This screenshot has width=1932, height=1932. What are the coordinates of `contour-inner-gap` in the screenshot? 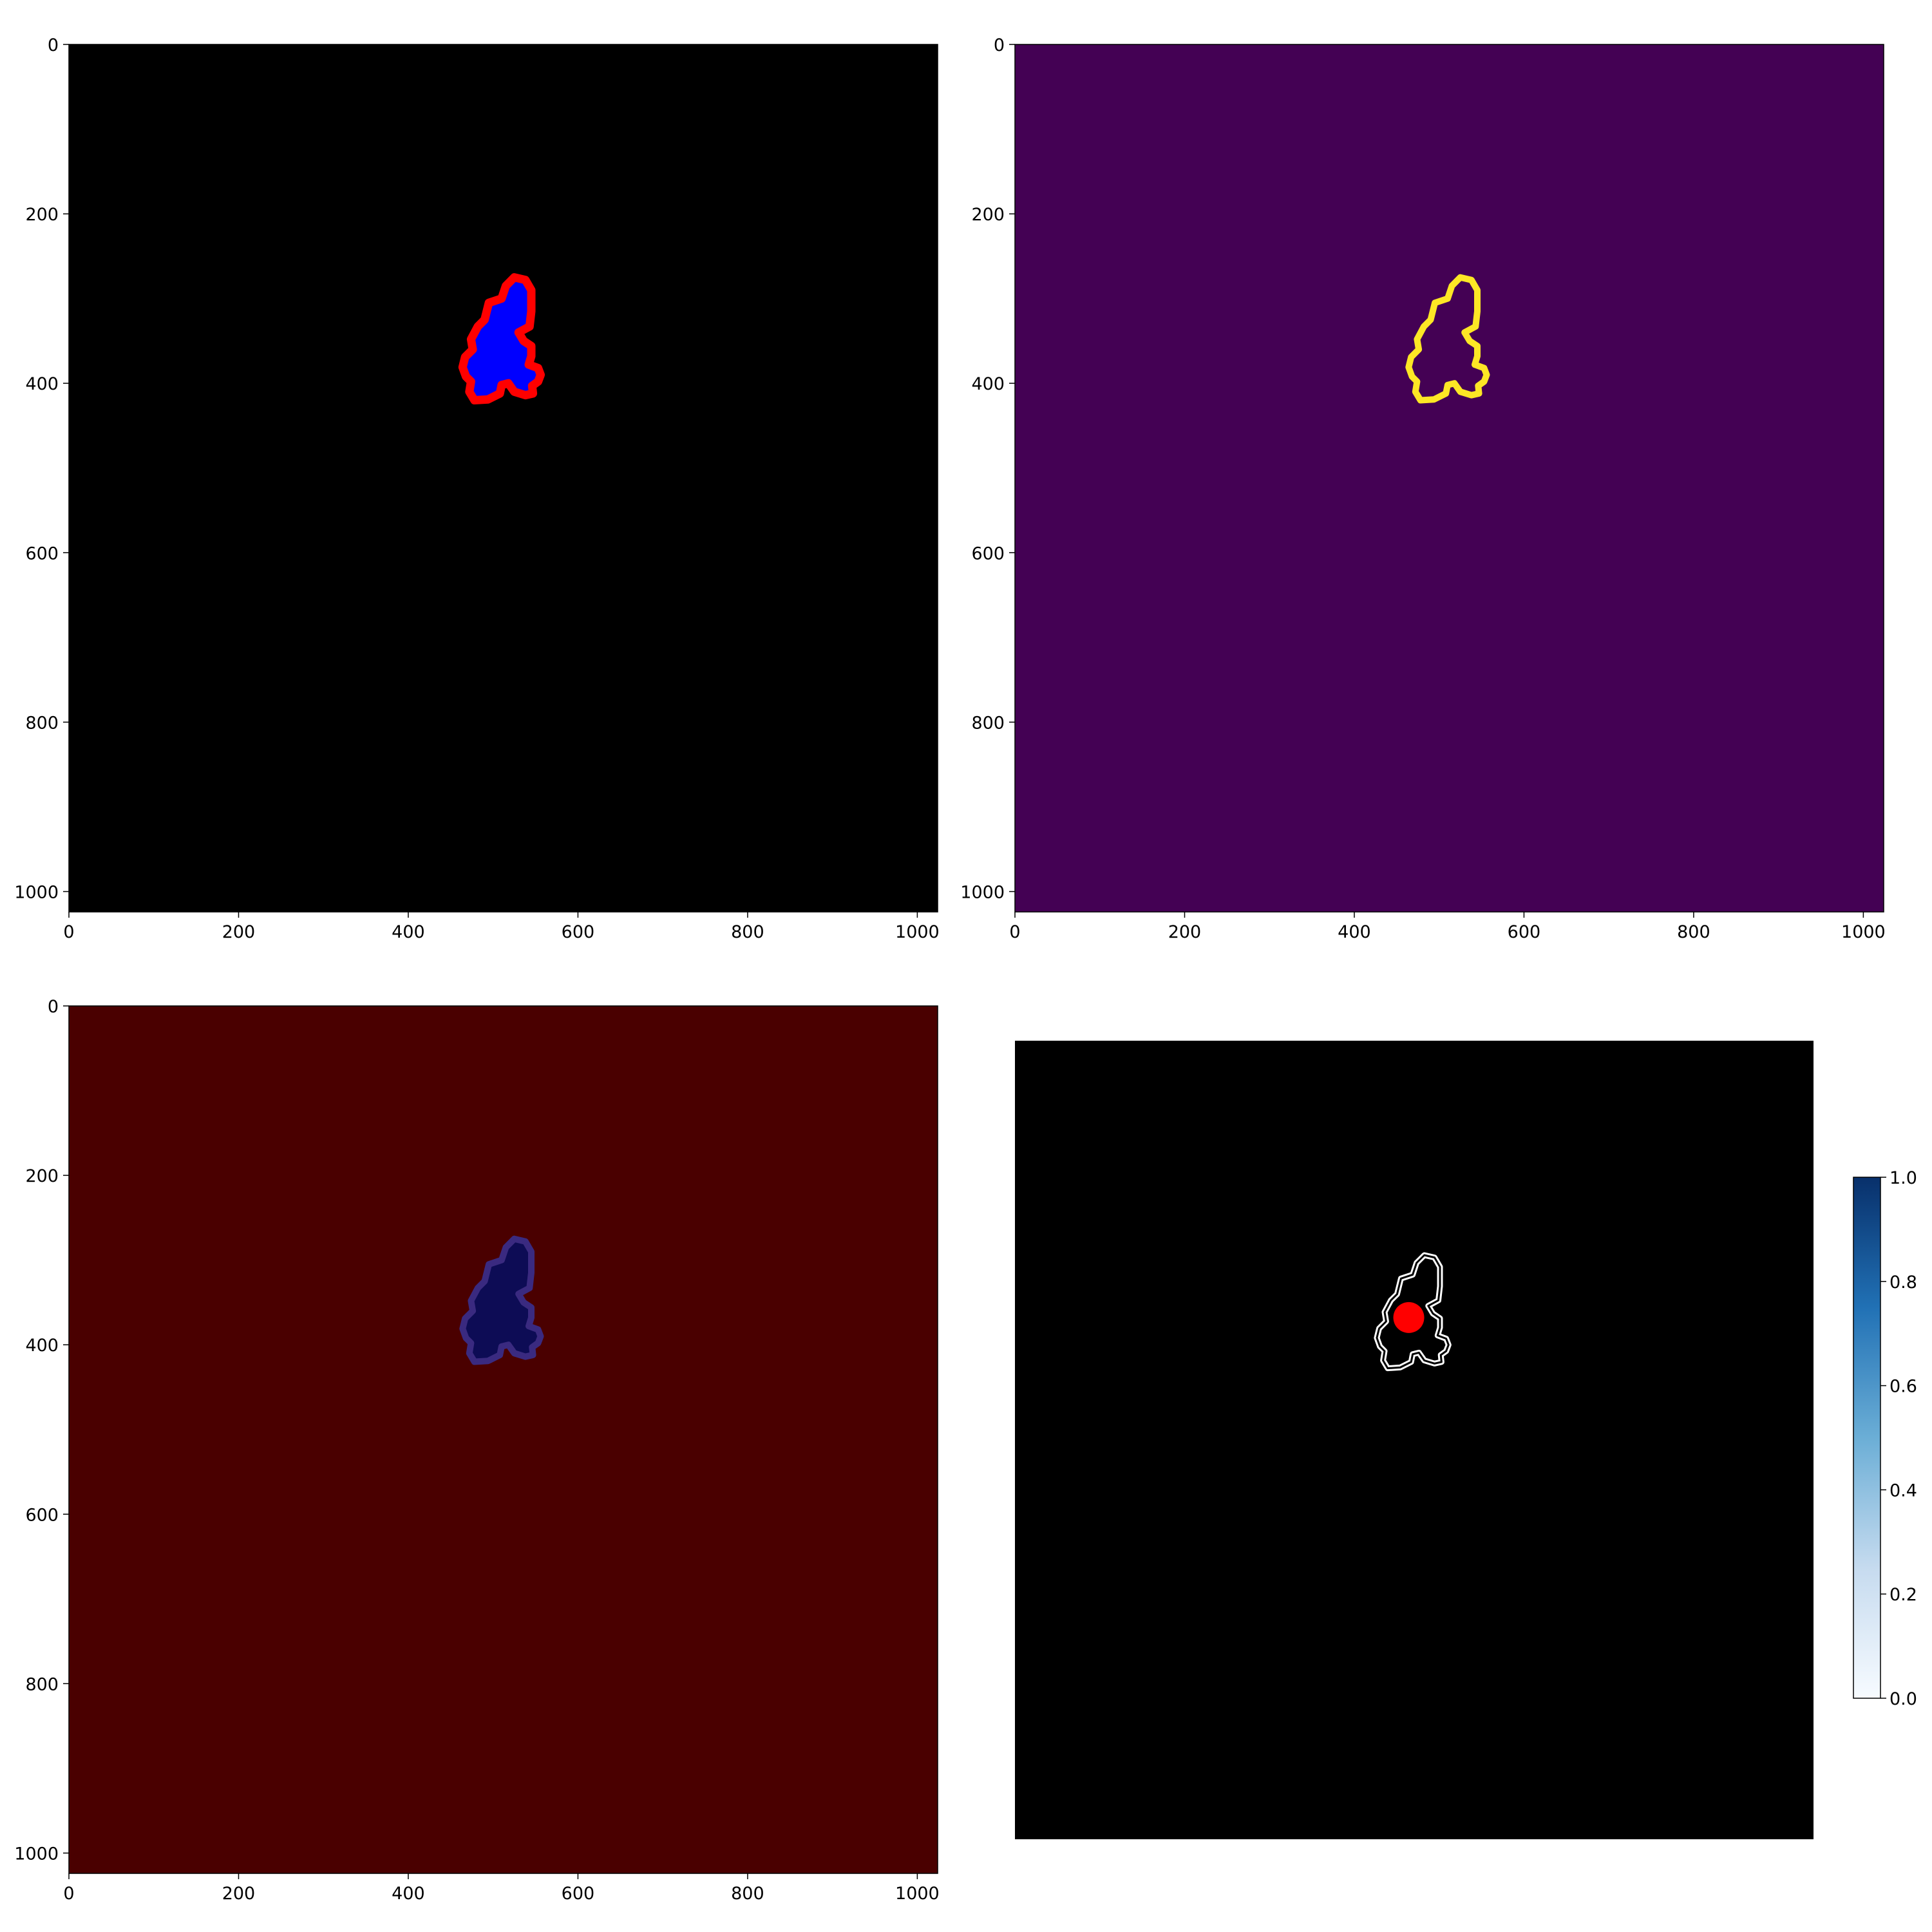 It's located at (1413, 1312).